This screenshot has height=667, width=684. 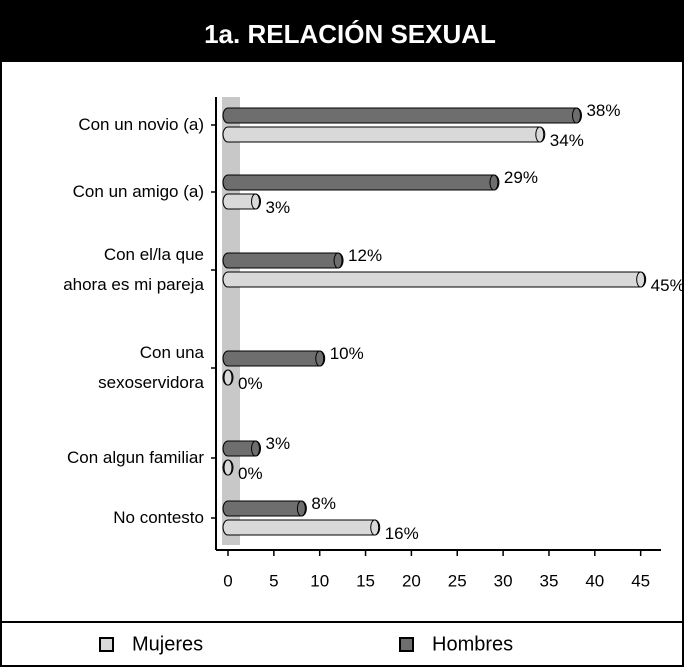 What do you see at coordinates (411, 580) in the screenshot?
I see `x-tick-label: 20` at bounding box center [411, 580].